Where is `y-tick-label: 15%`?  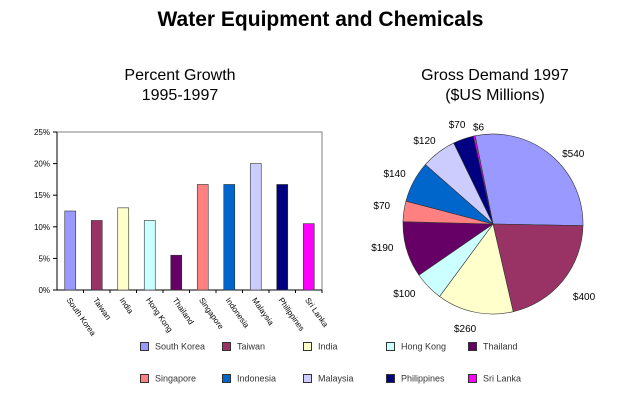 y-tick-label: 15% is located at coordinates (42, 195).